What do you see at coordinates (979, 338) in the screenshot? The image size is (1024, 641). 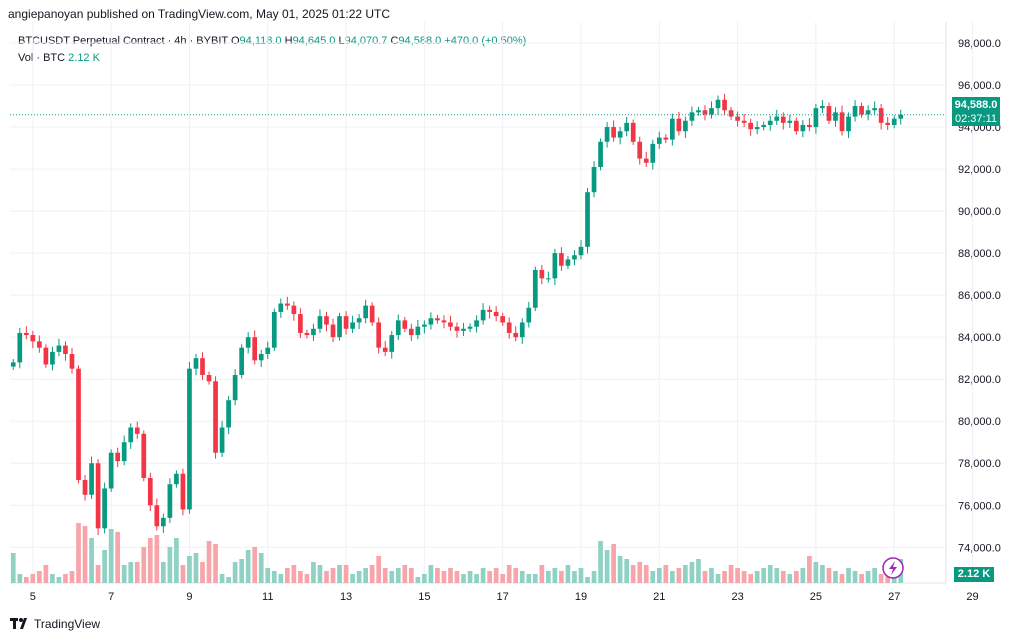 I see `y-tick-label: 84,000.0` at bounding box center [979, 338].